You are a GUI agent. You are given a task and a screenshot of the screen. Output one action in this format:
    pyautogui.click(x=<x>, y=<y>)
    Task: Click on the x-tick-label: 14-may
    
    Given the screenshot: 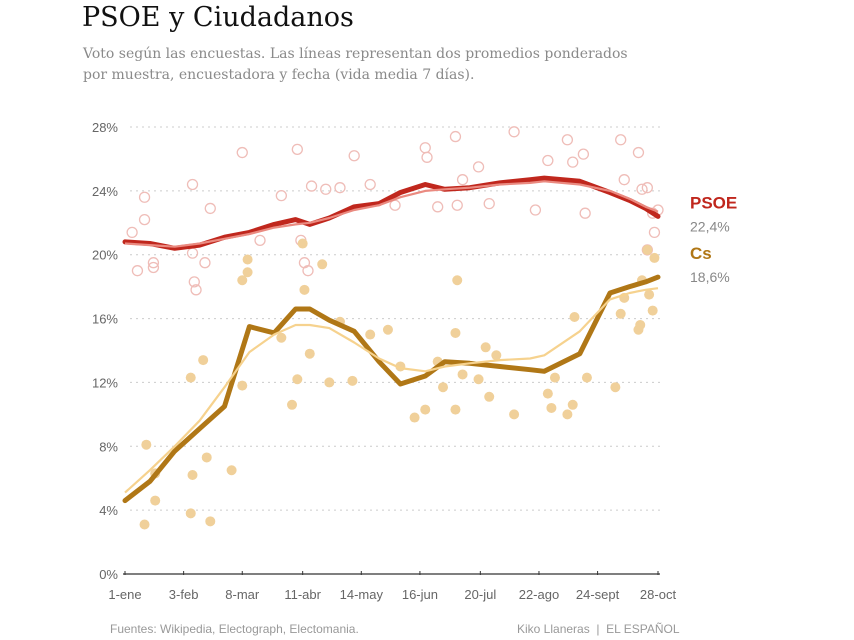 What is the action you would take?
    pyautogui.click(x=362, y=594)
    